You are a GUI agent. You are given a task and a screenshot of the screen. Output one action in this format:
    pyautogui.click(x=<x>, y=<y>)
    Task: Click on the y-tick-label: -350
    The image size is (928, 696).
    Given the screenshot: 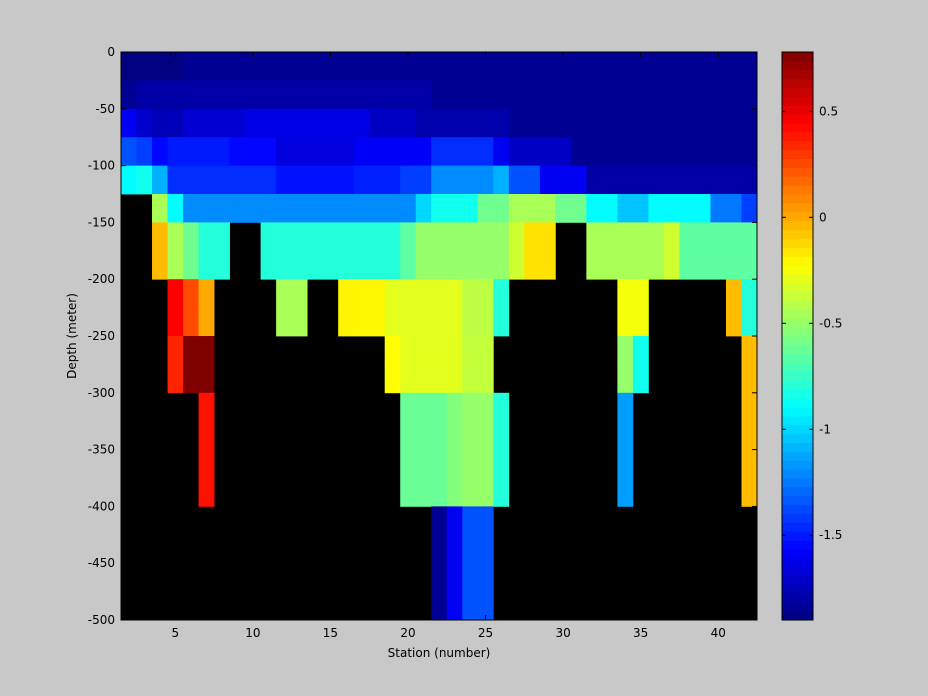 What is the action you would take?
    pyautogui.click(x=101, y=450)
    